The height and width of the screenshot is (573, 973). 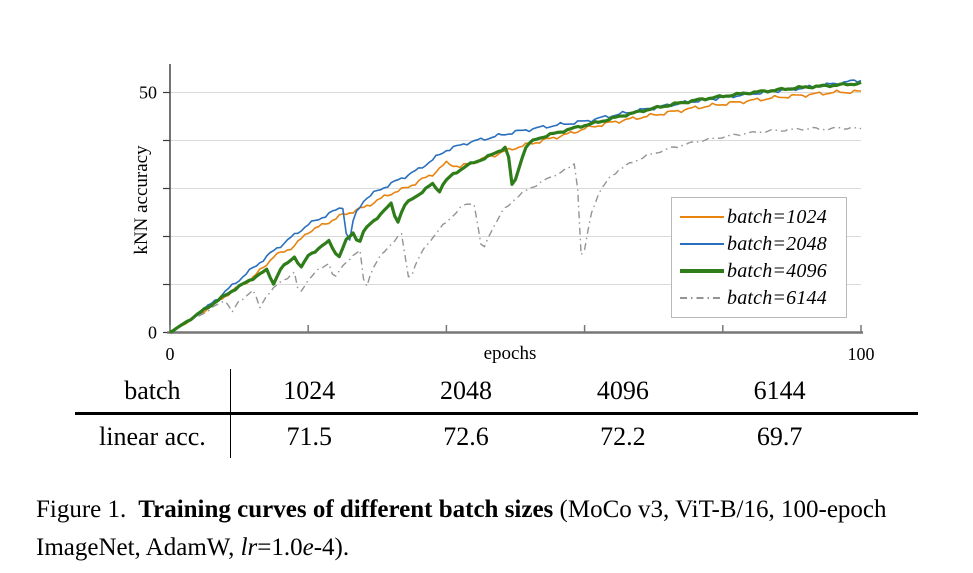 I want to click on table-cell-acc-1024: 71.5, so click(x=309, y=436).